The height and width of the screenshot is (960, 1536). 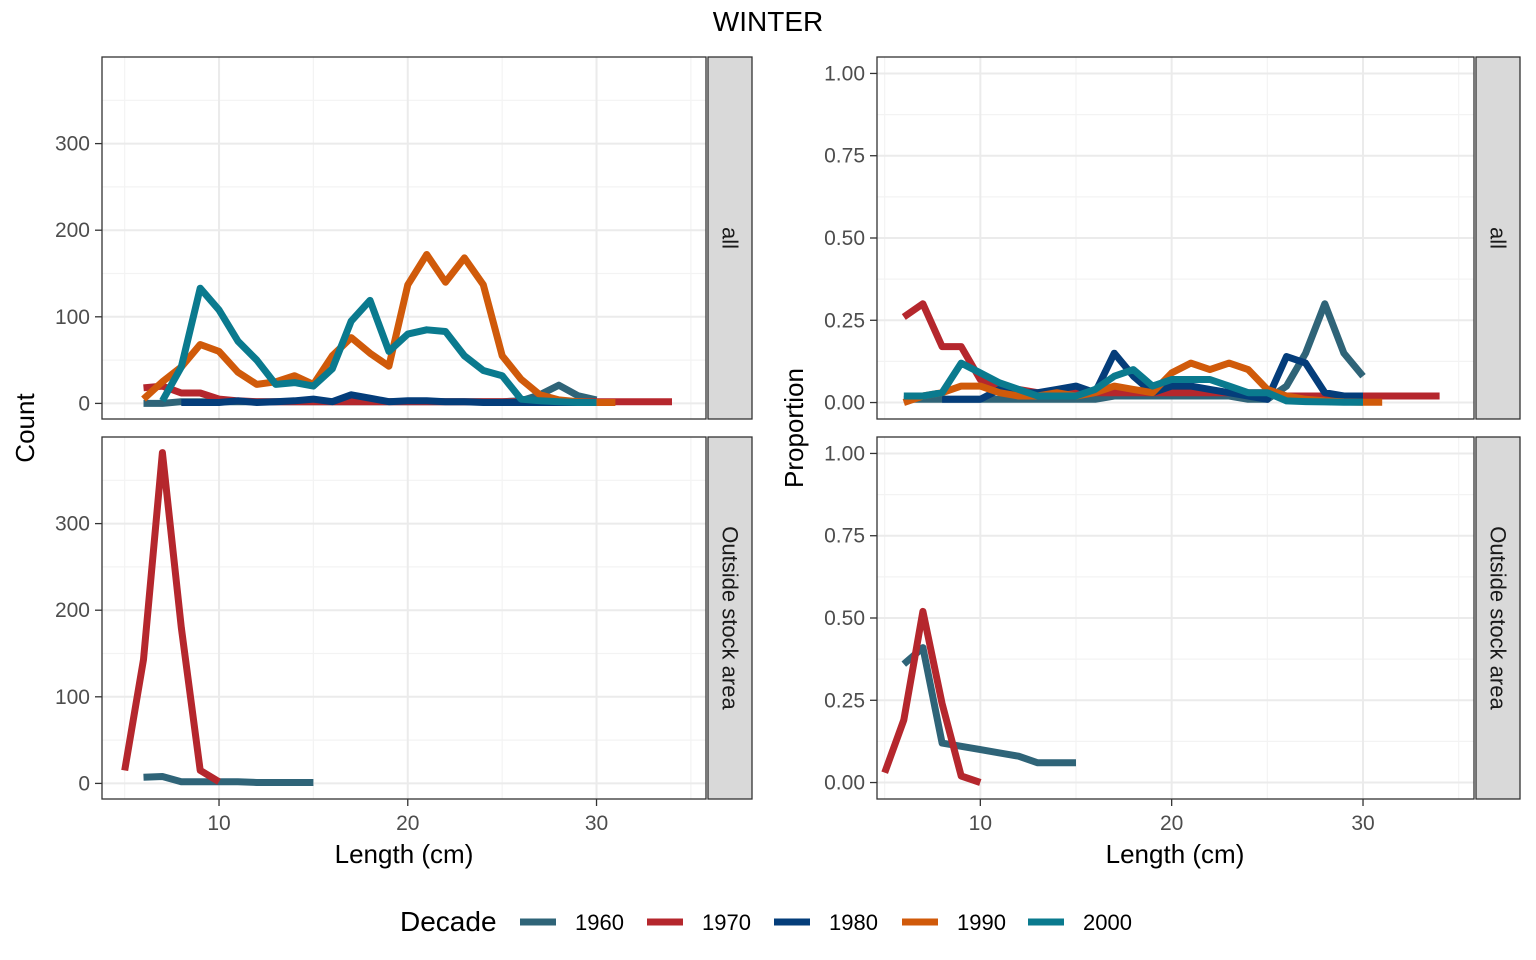 I want to click on series-line-1990, so click(x=378, y=328).